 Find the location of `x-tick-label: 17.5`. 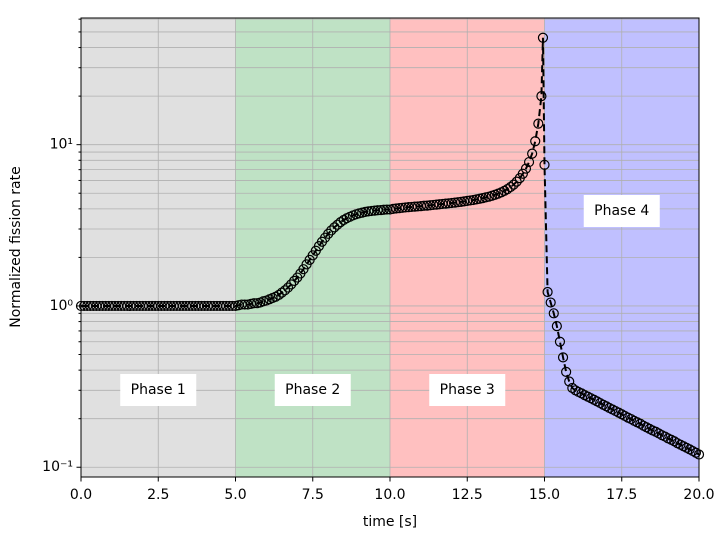

x-tick-label: 17.5 is located at coordinates (621, 495).